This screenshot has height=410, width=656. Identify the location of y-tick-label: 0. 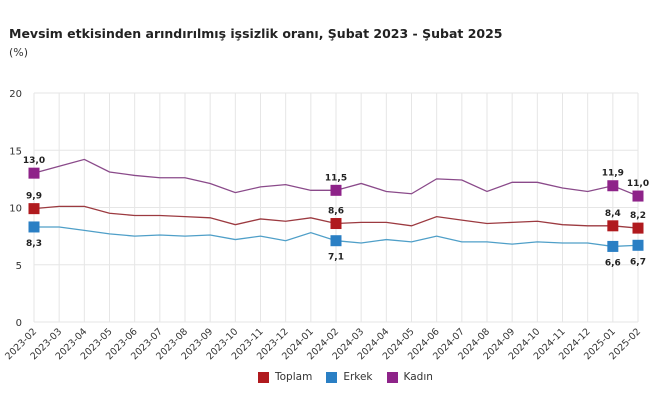
(19, 323).